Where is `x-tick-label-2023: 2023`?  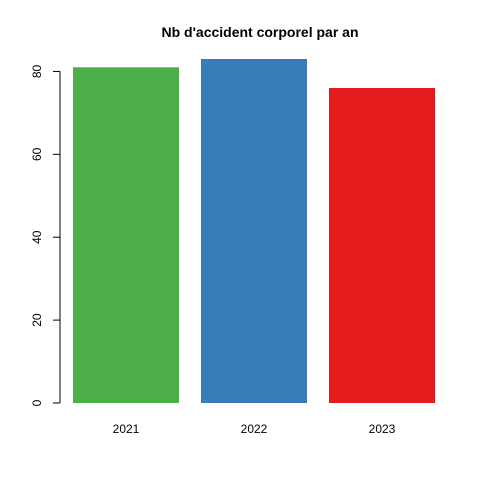 x-tick-label-2023: 2023 is located at coordinates (382, 429).